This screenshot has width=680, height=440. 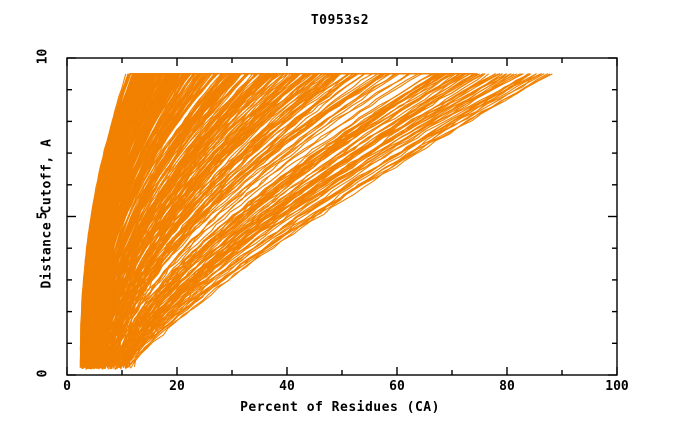 I want to click on chart-title: T0953s2, so click(x=340, y=20).